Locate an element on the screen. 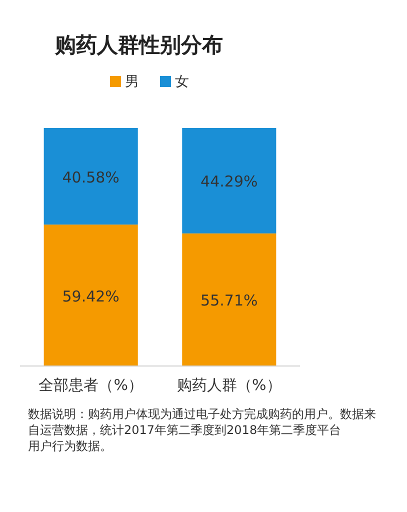 Image resolution: width=407 pixels, height=512 pixels. chart-title: 购药人群性别分布 is located at coordinates (138, 45).